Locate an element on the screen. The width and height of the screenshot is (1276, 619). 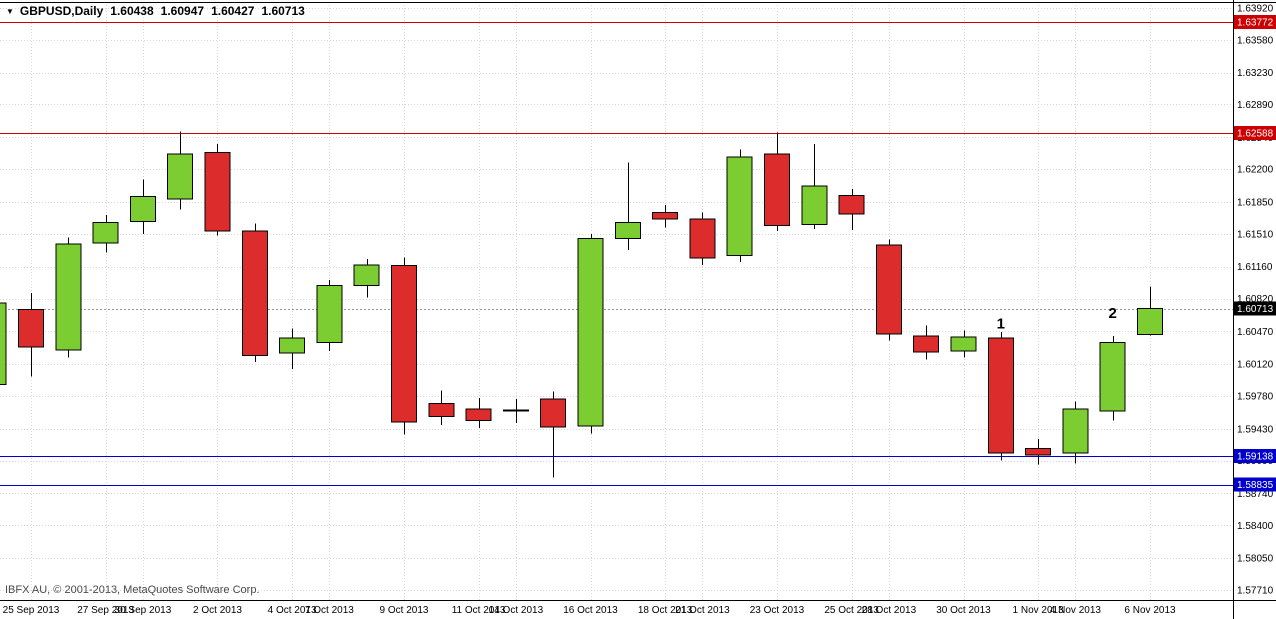
candle-4-Oct-2013 is located at coordinates (292, 348).